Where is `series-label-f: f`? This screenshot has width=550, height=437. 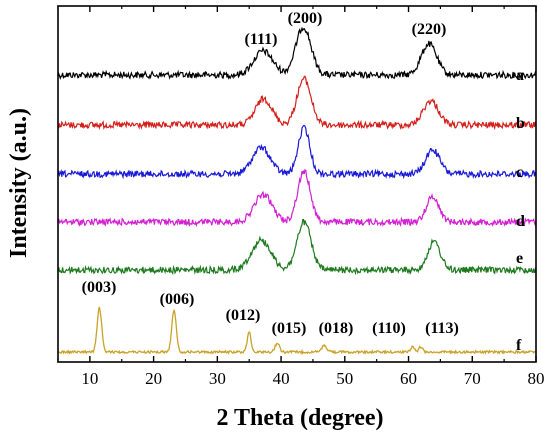 series-label-f: f is located at coordinates (519, 345).